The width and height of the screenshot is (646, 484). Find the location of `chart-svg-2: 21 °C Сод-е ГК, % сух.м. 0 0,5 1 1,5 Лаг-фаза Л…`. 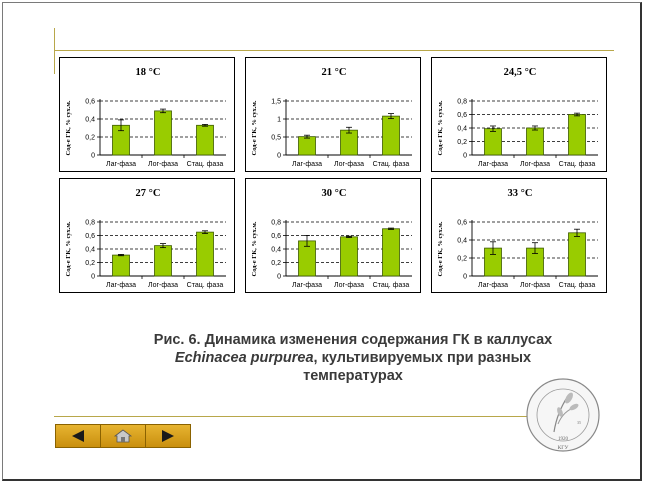

chart-svg-2: 21 °C Сод-е ГК, % сух.м. 0 0,5 1 1,5 Лаг-фаза Л… is located at coordinates (331, 117).